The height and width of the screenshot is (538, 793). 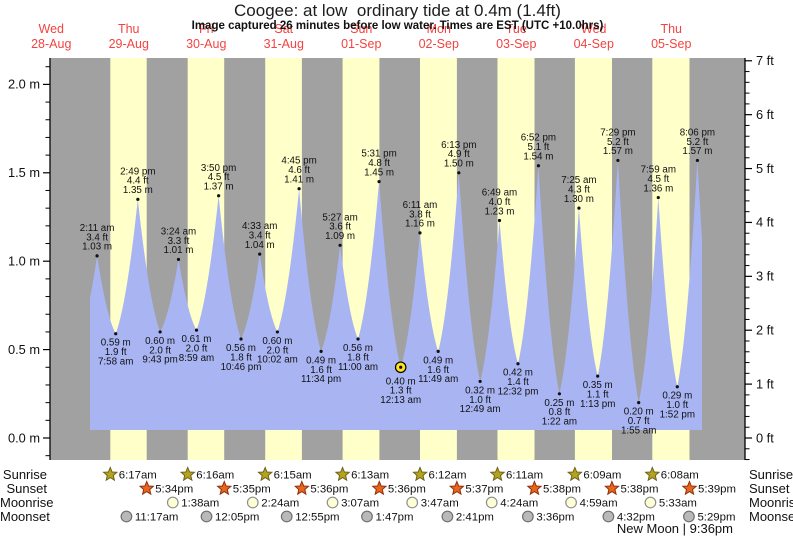 I want to click on tide-annotation-text: 2:11 am 3.4 ft 1.03 m, so click(x=97, y=238).